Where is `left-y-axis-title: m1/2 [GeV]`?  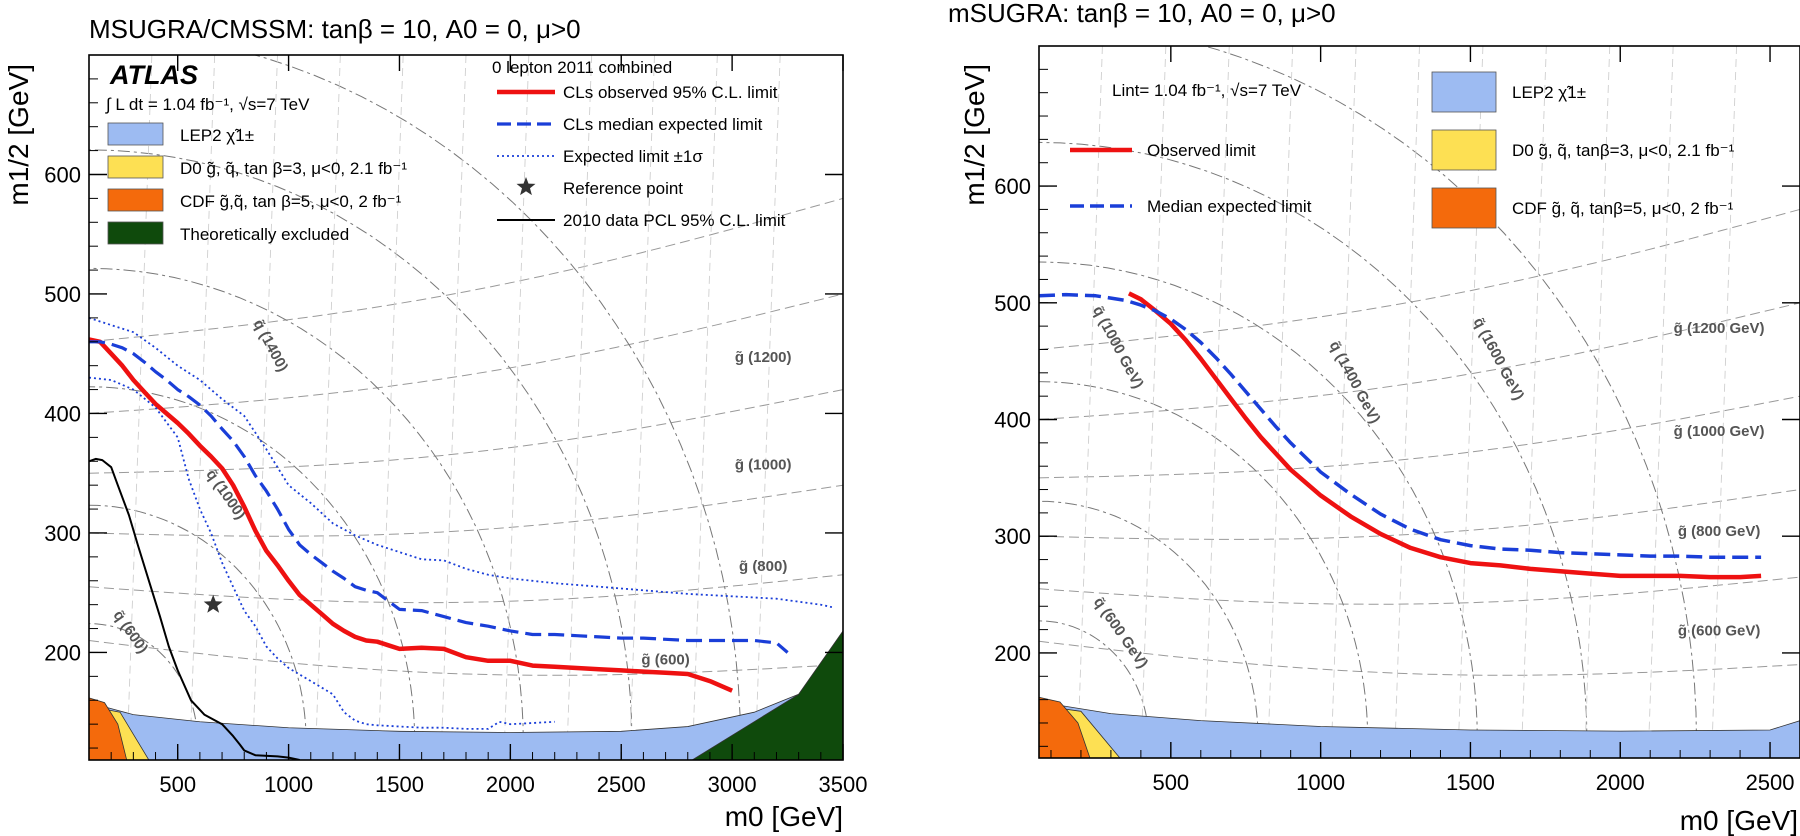
left-y-axis-title: m1/2 [GeV] is located at coordinates (18, 135).